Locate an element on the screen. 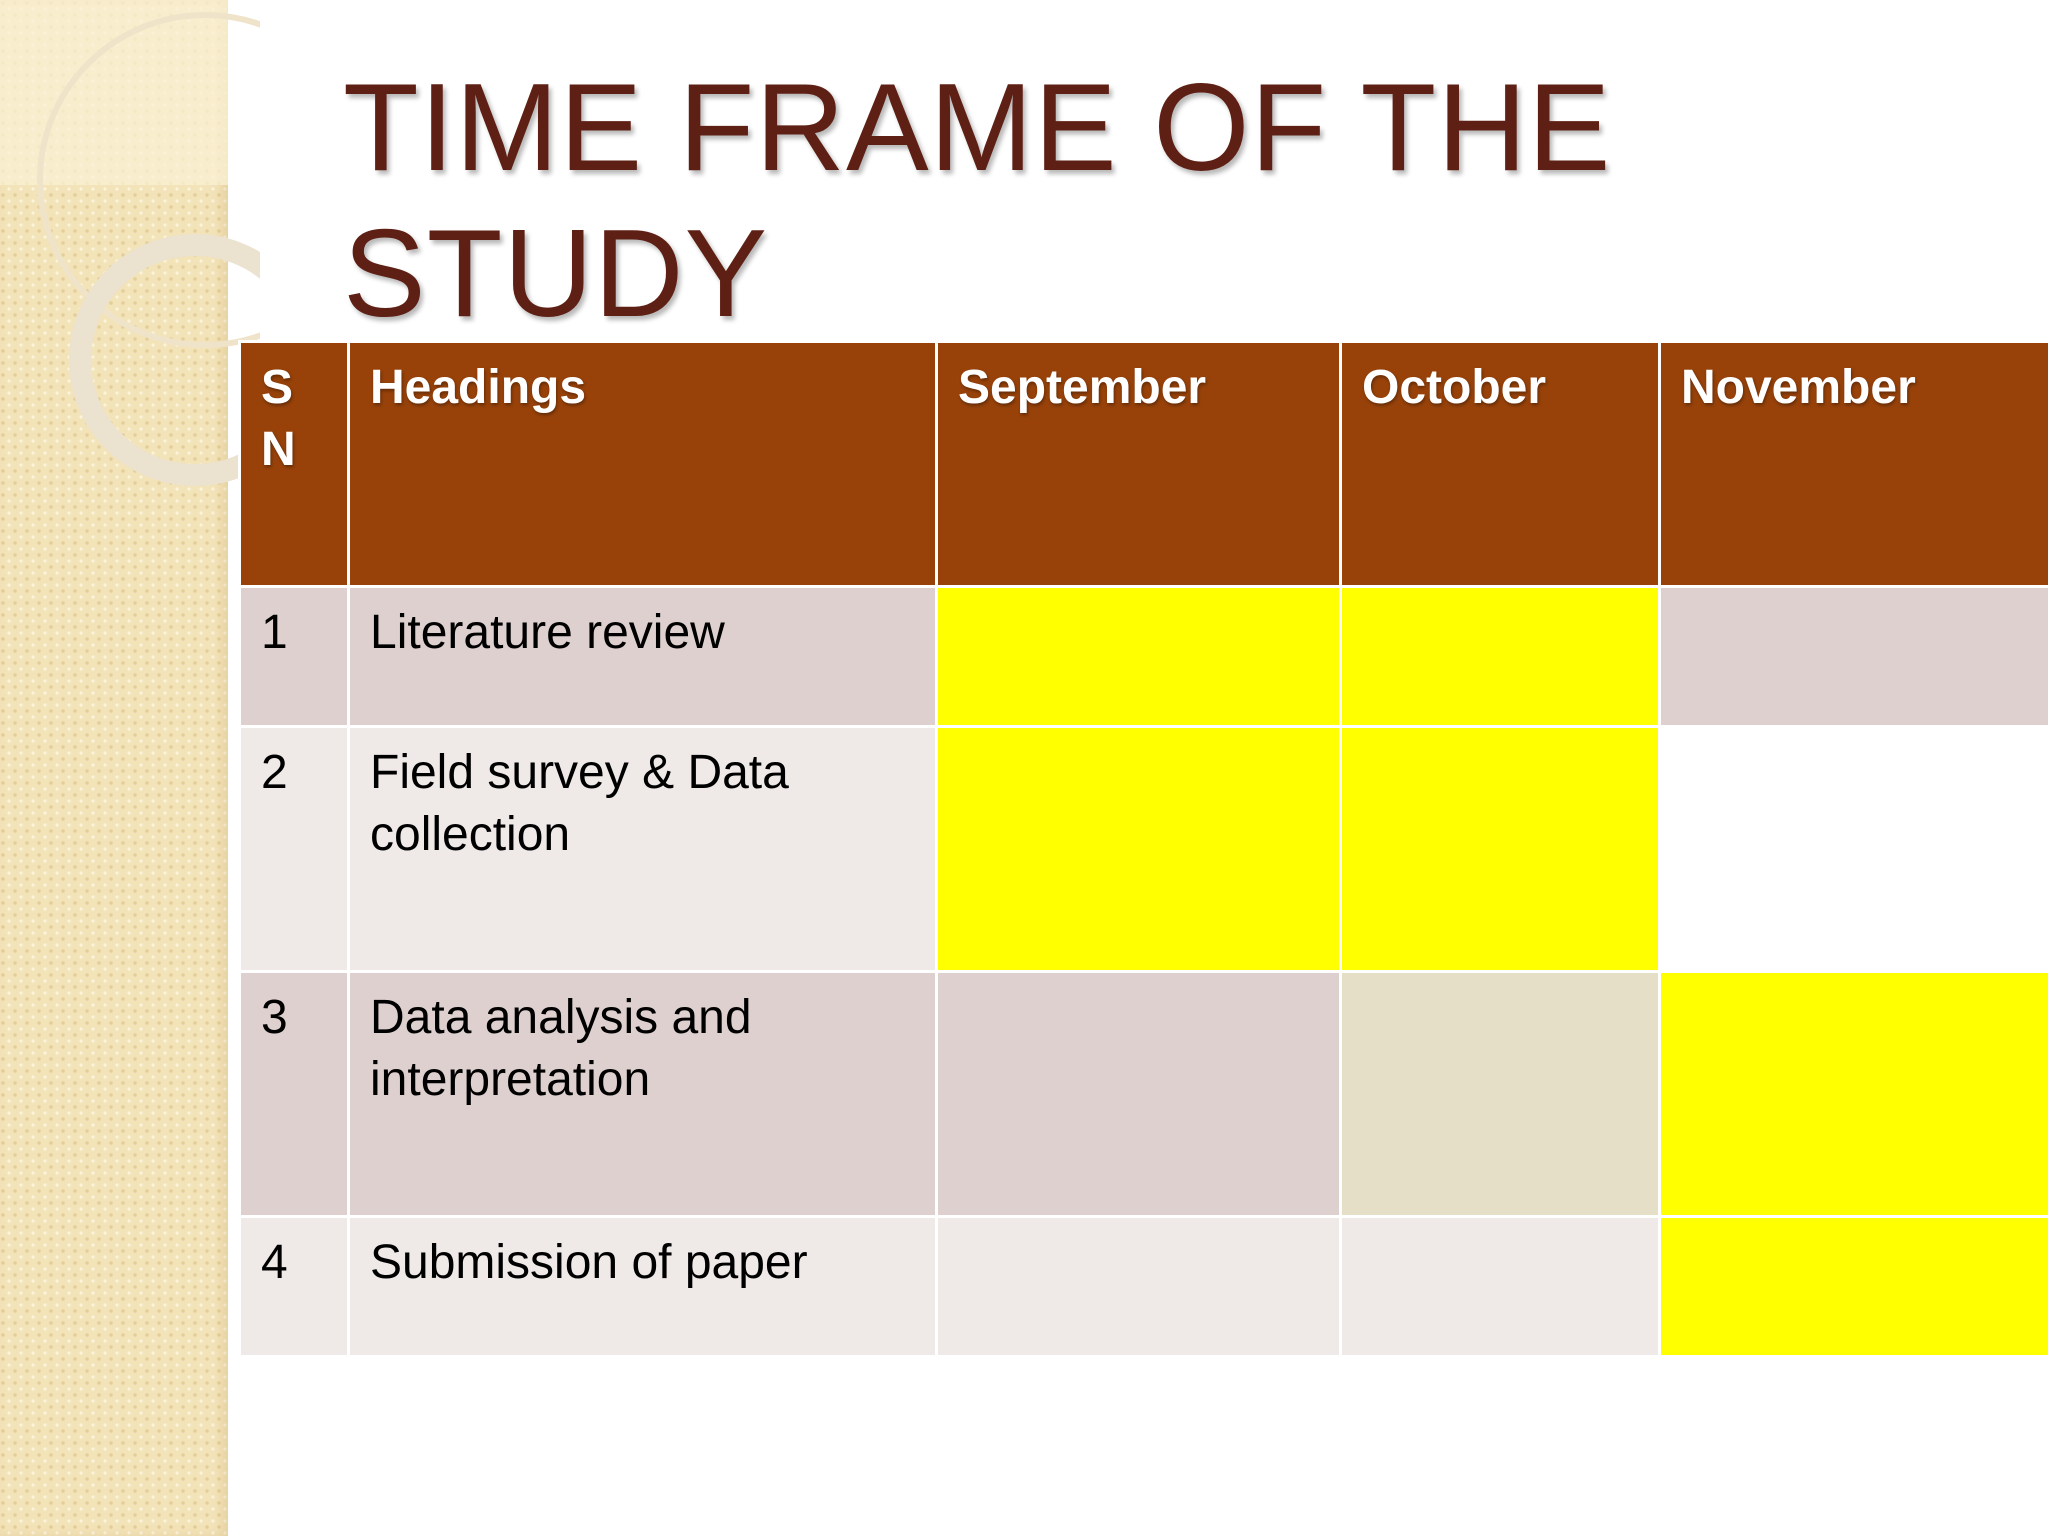 The width and height of the screenshot is (2048, 1536). row-heading: Literature review is located at coordinates (642, 656).